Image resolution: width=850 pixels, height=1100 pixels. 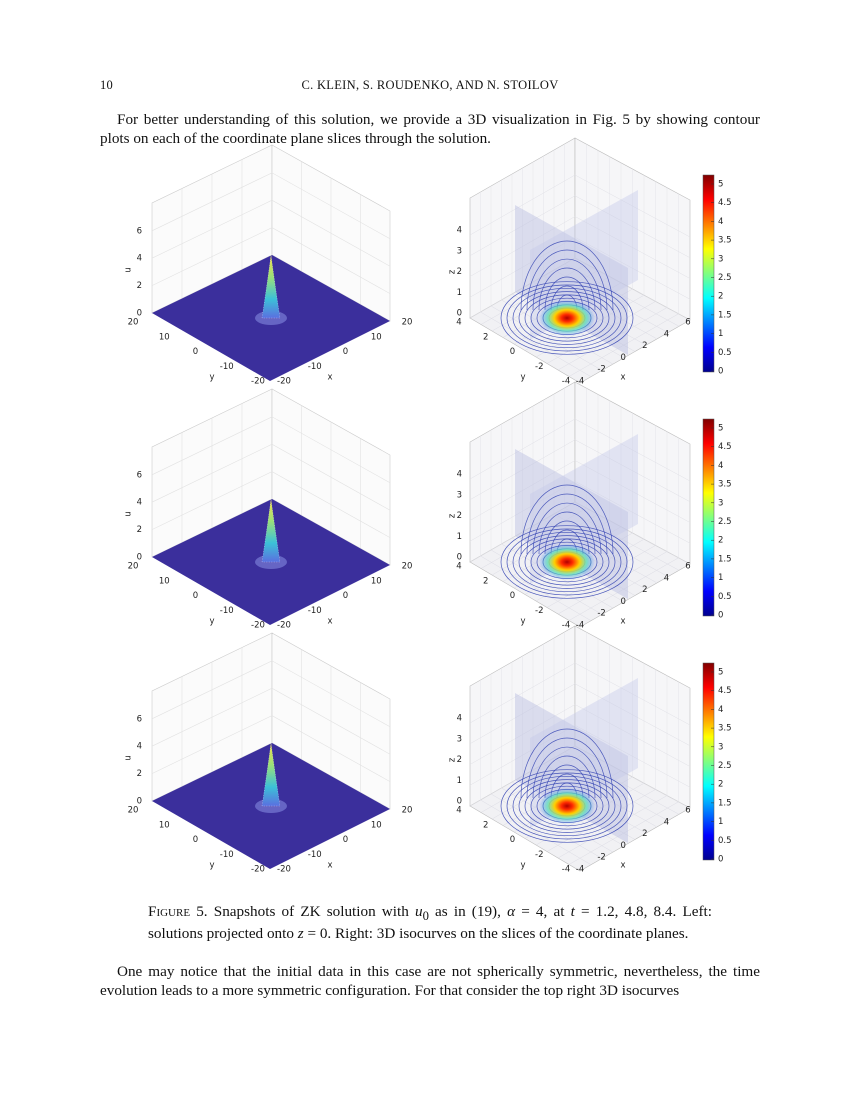 I want to click on running-title: C. KLEIN, S. ROUDENKO, AND N. STOILOV, so click(x=430, y=85).